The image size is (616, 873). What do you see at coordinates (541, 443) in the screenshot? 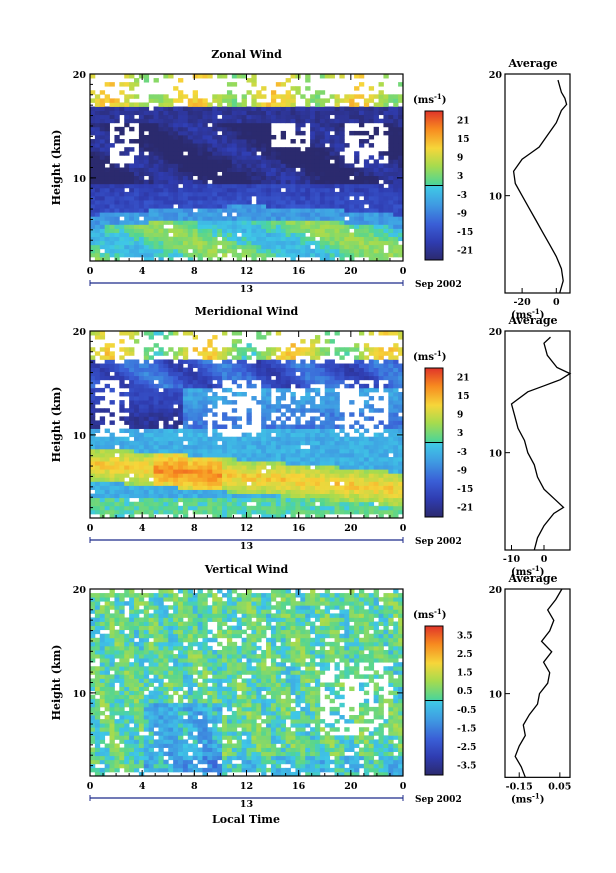
I see `profile-line` at bounding box center [541, 443].